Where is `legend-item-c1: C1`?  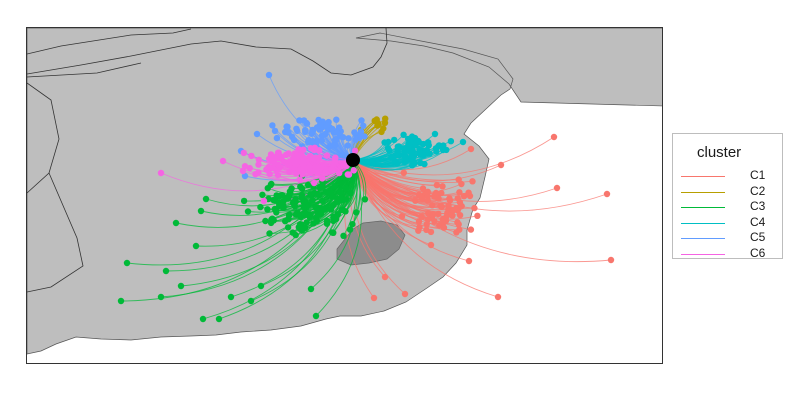
legend-item-c1: C1 is located at coordinates (731, 175).